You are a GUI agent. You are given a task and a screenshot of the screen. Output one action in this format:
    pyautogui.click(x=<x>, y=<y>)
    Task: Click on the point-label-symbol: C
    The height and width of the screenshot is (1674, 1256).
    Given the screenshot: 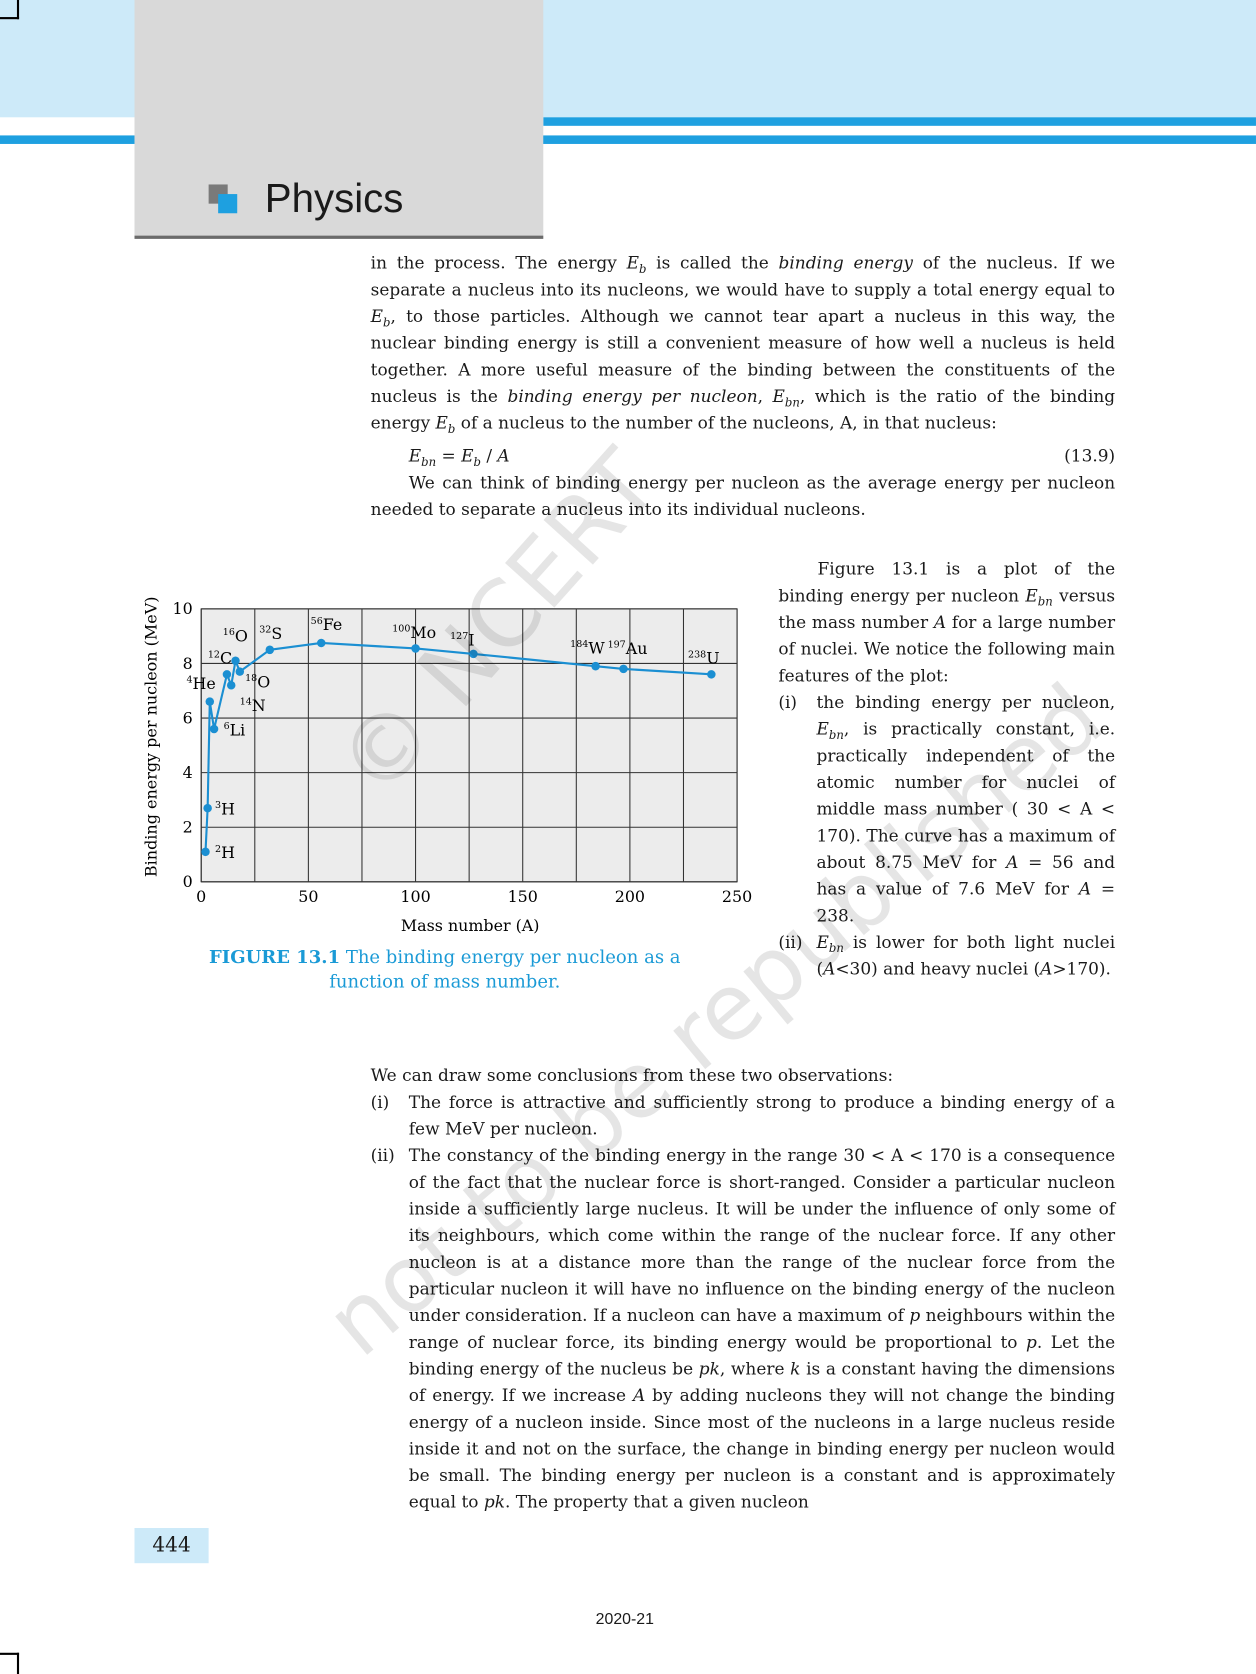 What is the action you would take?
    pyautogui.click(x=226, y=658)
    